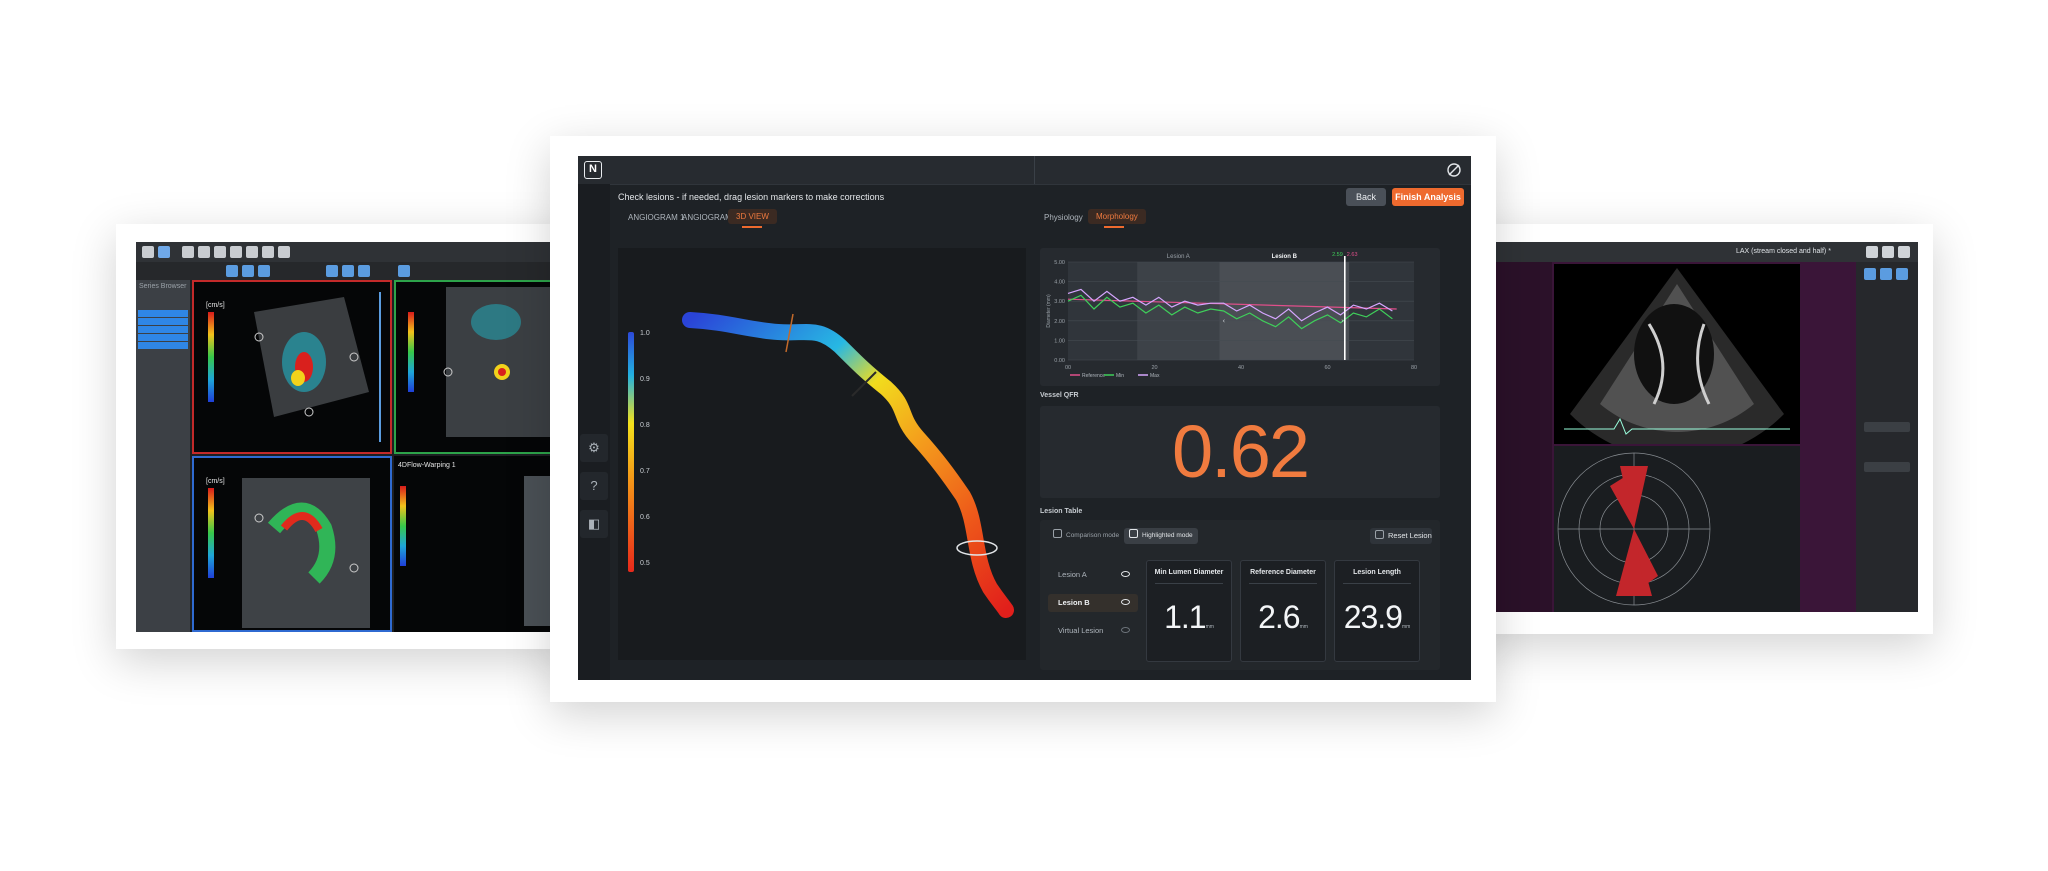  What do you see at coordinates (1379, 534) in the screenshot?
I see `reset-icon` at bounding box center [1379, 534].